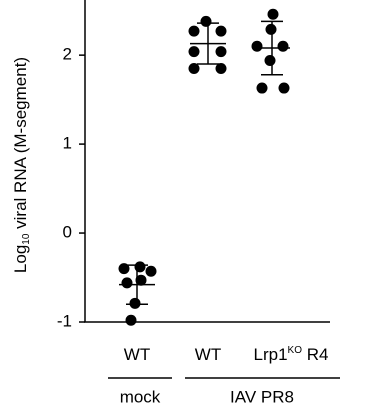 The height and width of the screenshot is (412, 367). Describe the element at coordinates (295, 350) in the screenshot. I see `x-tick-label-part: KO` at that location.